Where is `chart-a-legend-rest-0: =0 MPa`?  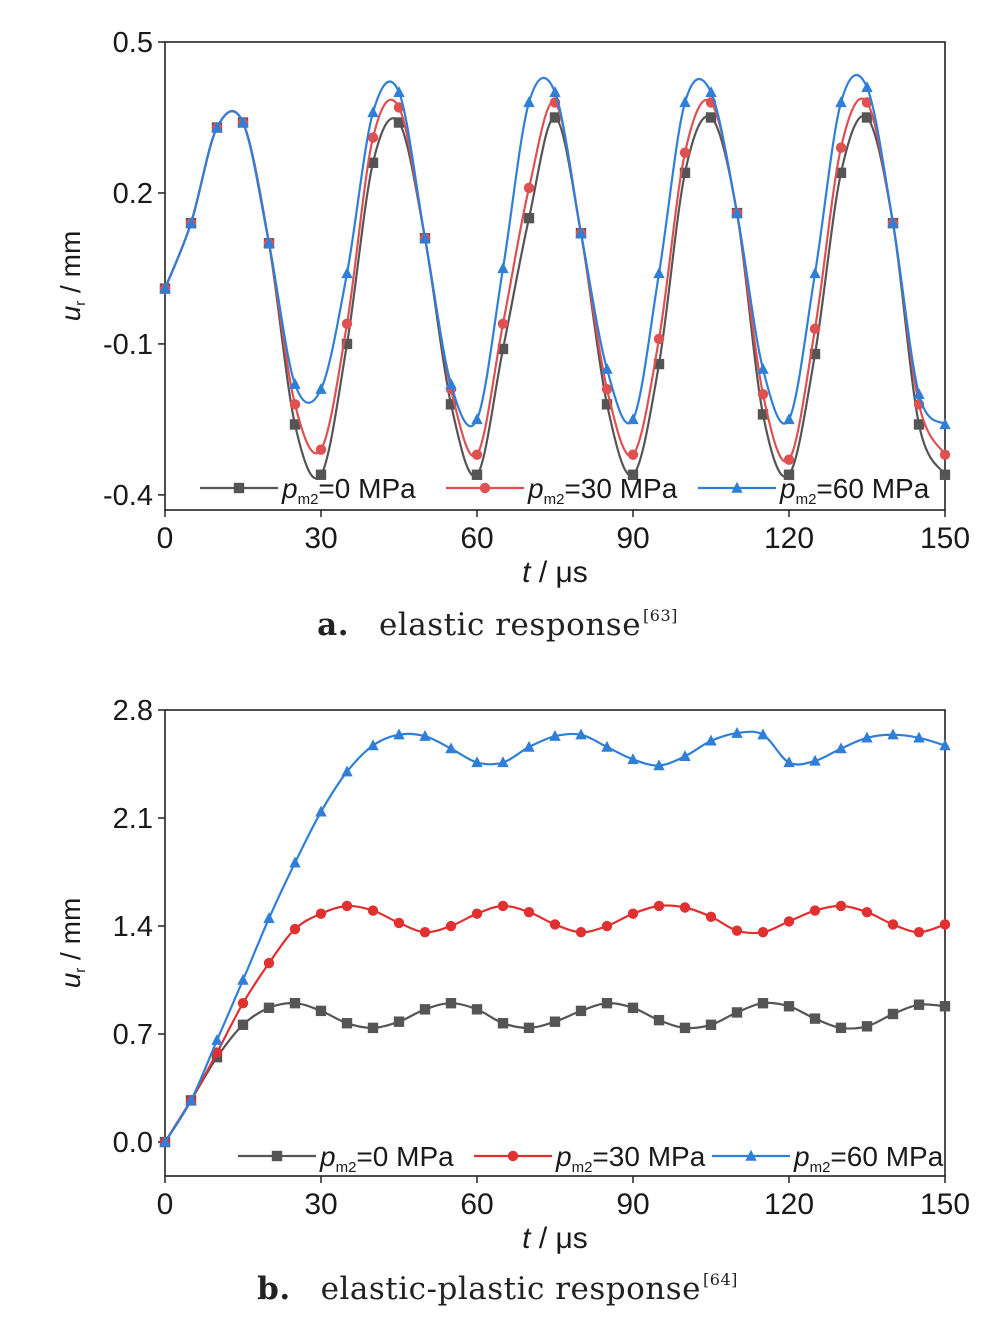 chart-a-legend-rest-0: =0 MPa is located at coordinates (367, 488).